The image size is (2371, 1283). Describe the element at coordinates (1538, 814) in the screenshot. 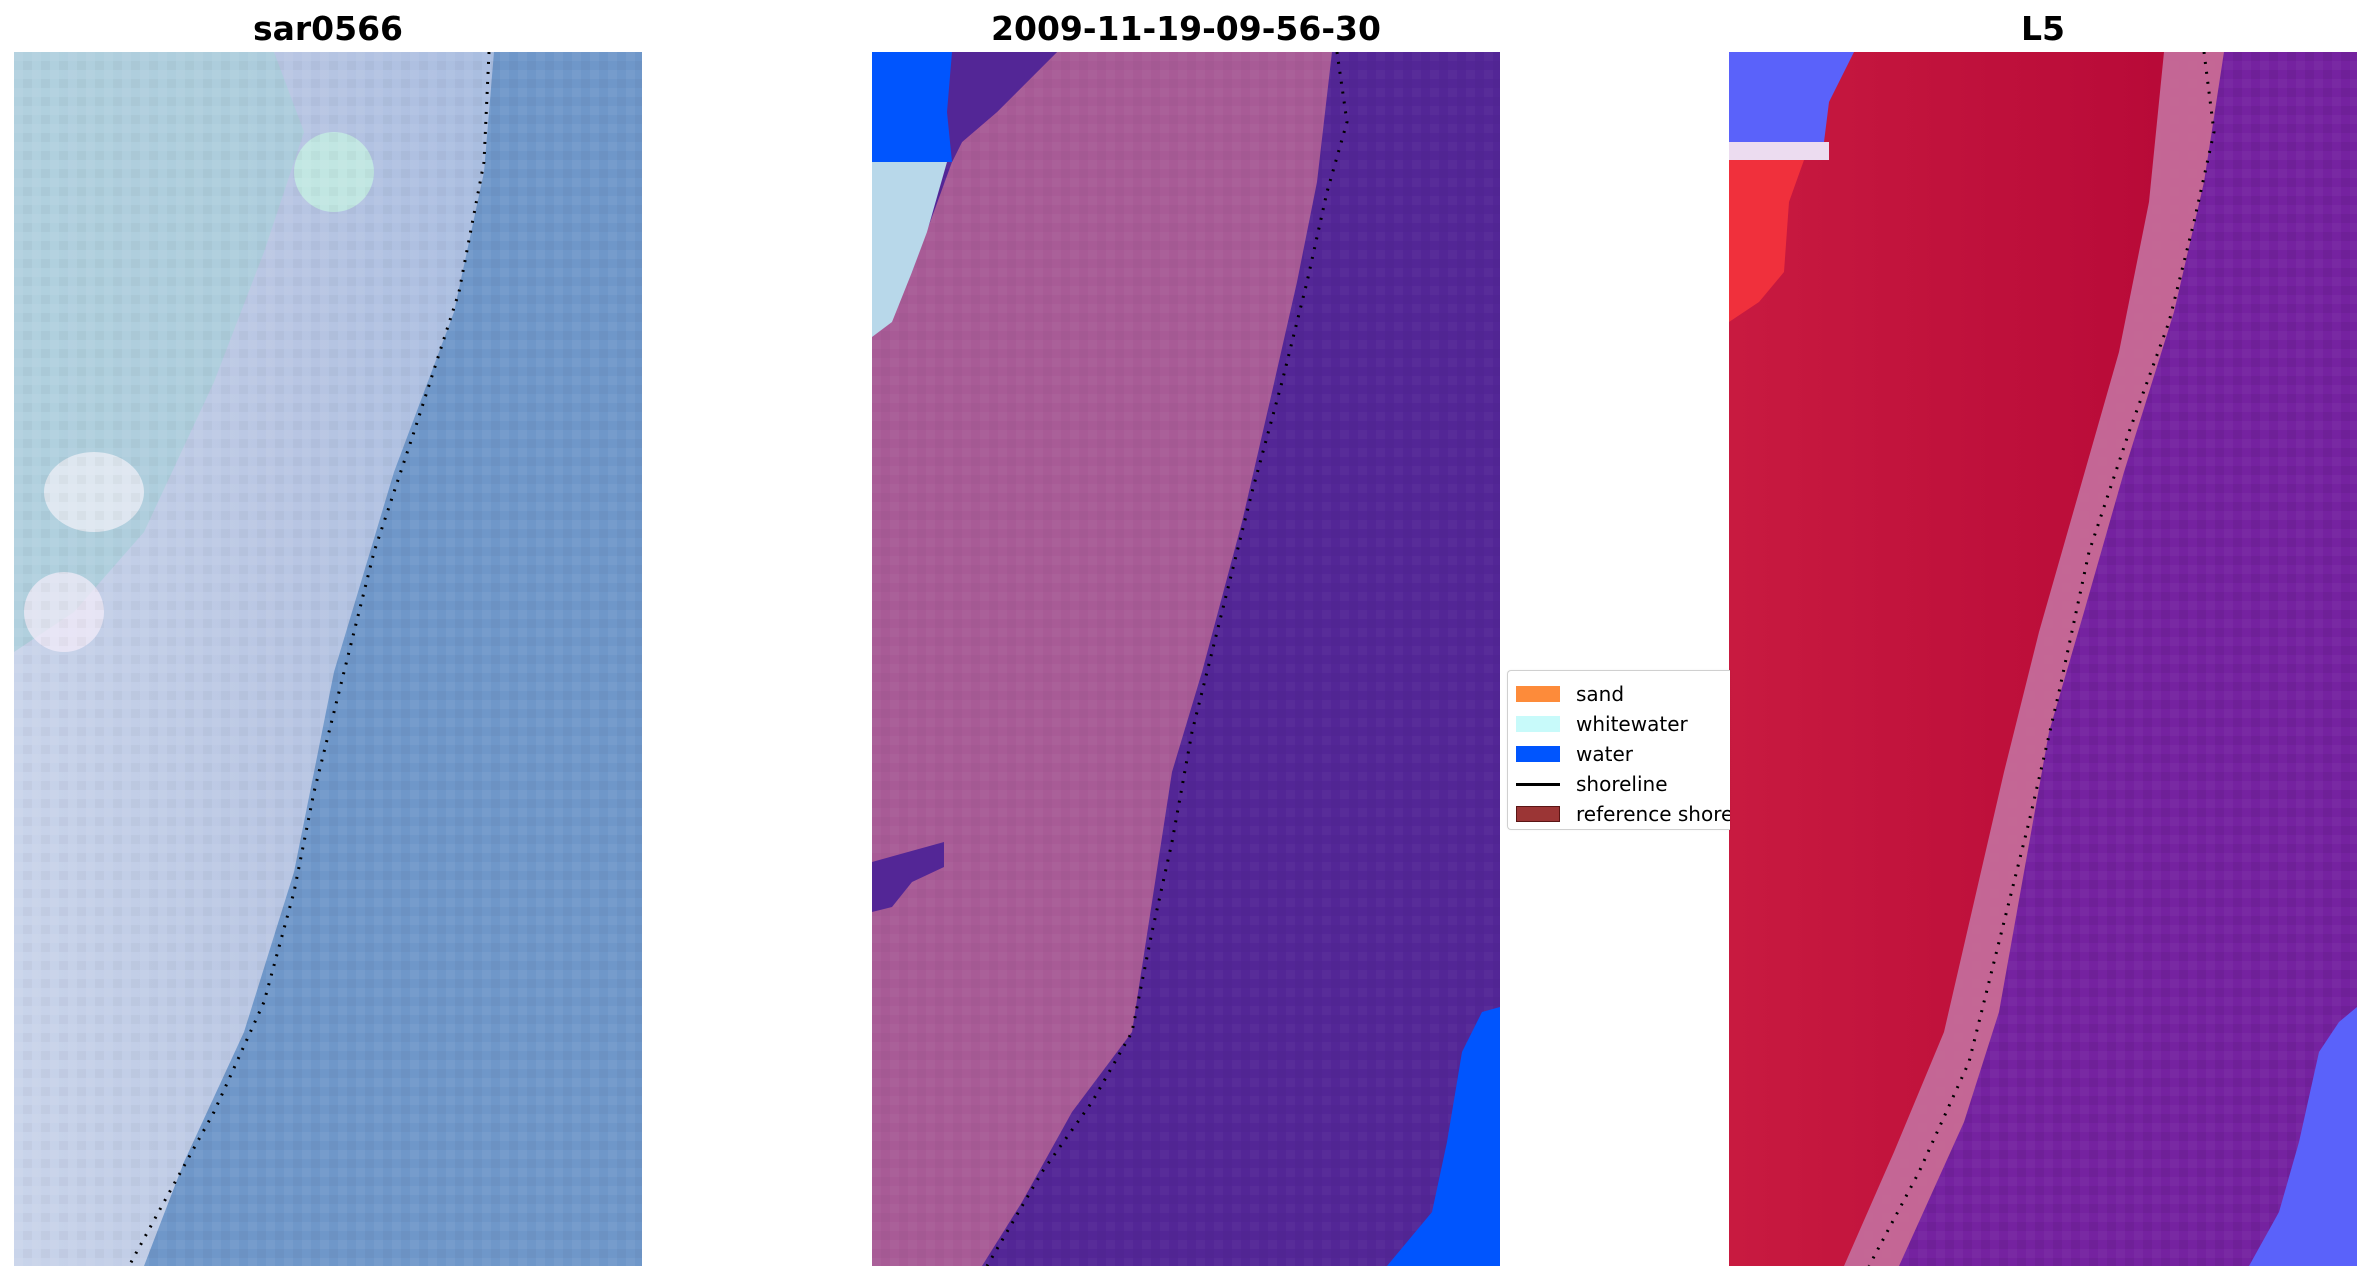

I see `reference-shoreline-swatch` at that location.